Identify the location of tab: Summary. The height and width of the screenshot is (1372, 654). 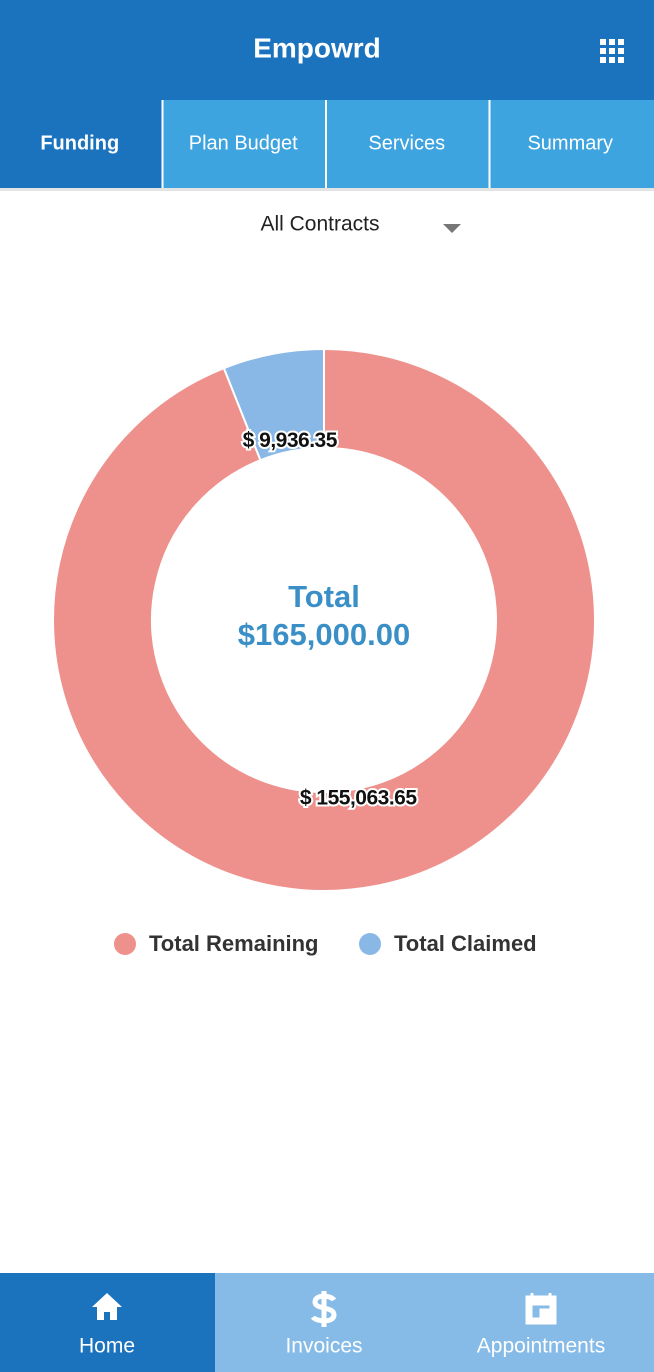
(572, 144).